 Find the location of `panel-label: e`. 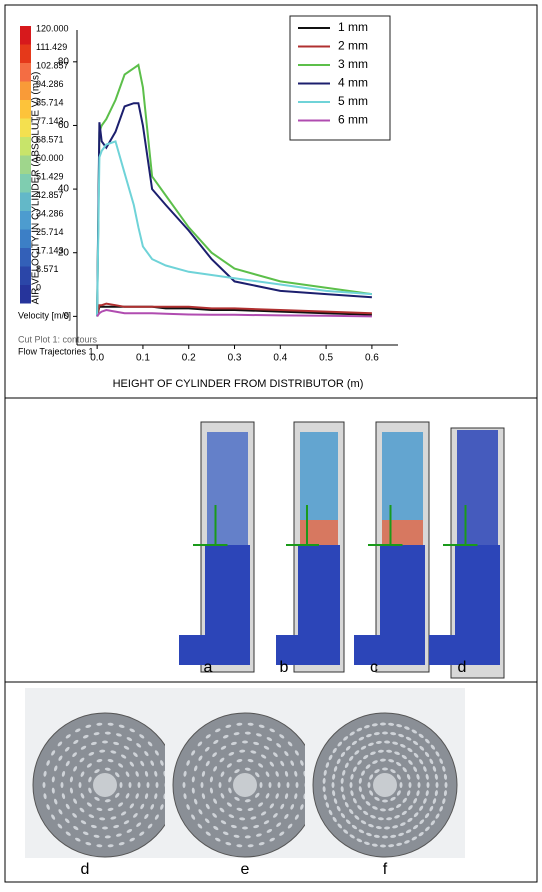

panel-label: e is located at coordinates (245, 869).